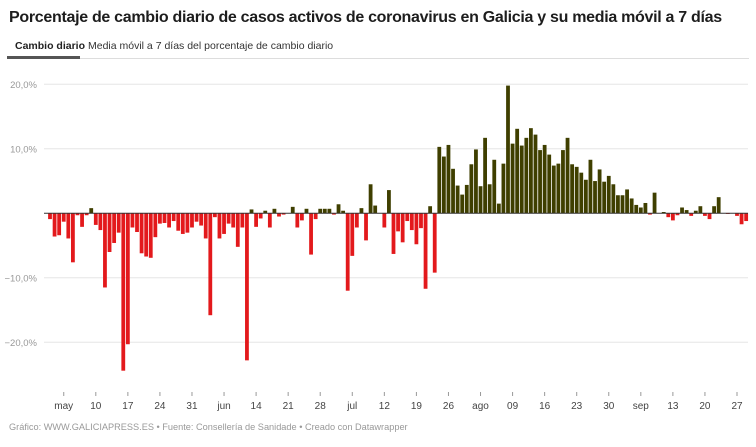 Image resolution: width=756 pixels, height=447 pixels. I want to click on x-tick-label: 27, so click(737, 406).